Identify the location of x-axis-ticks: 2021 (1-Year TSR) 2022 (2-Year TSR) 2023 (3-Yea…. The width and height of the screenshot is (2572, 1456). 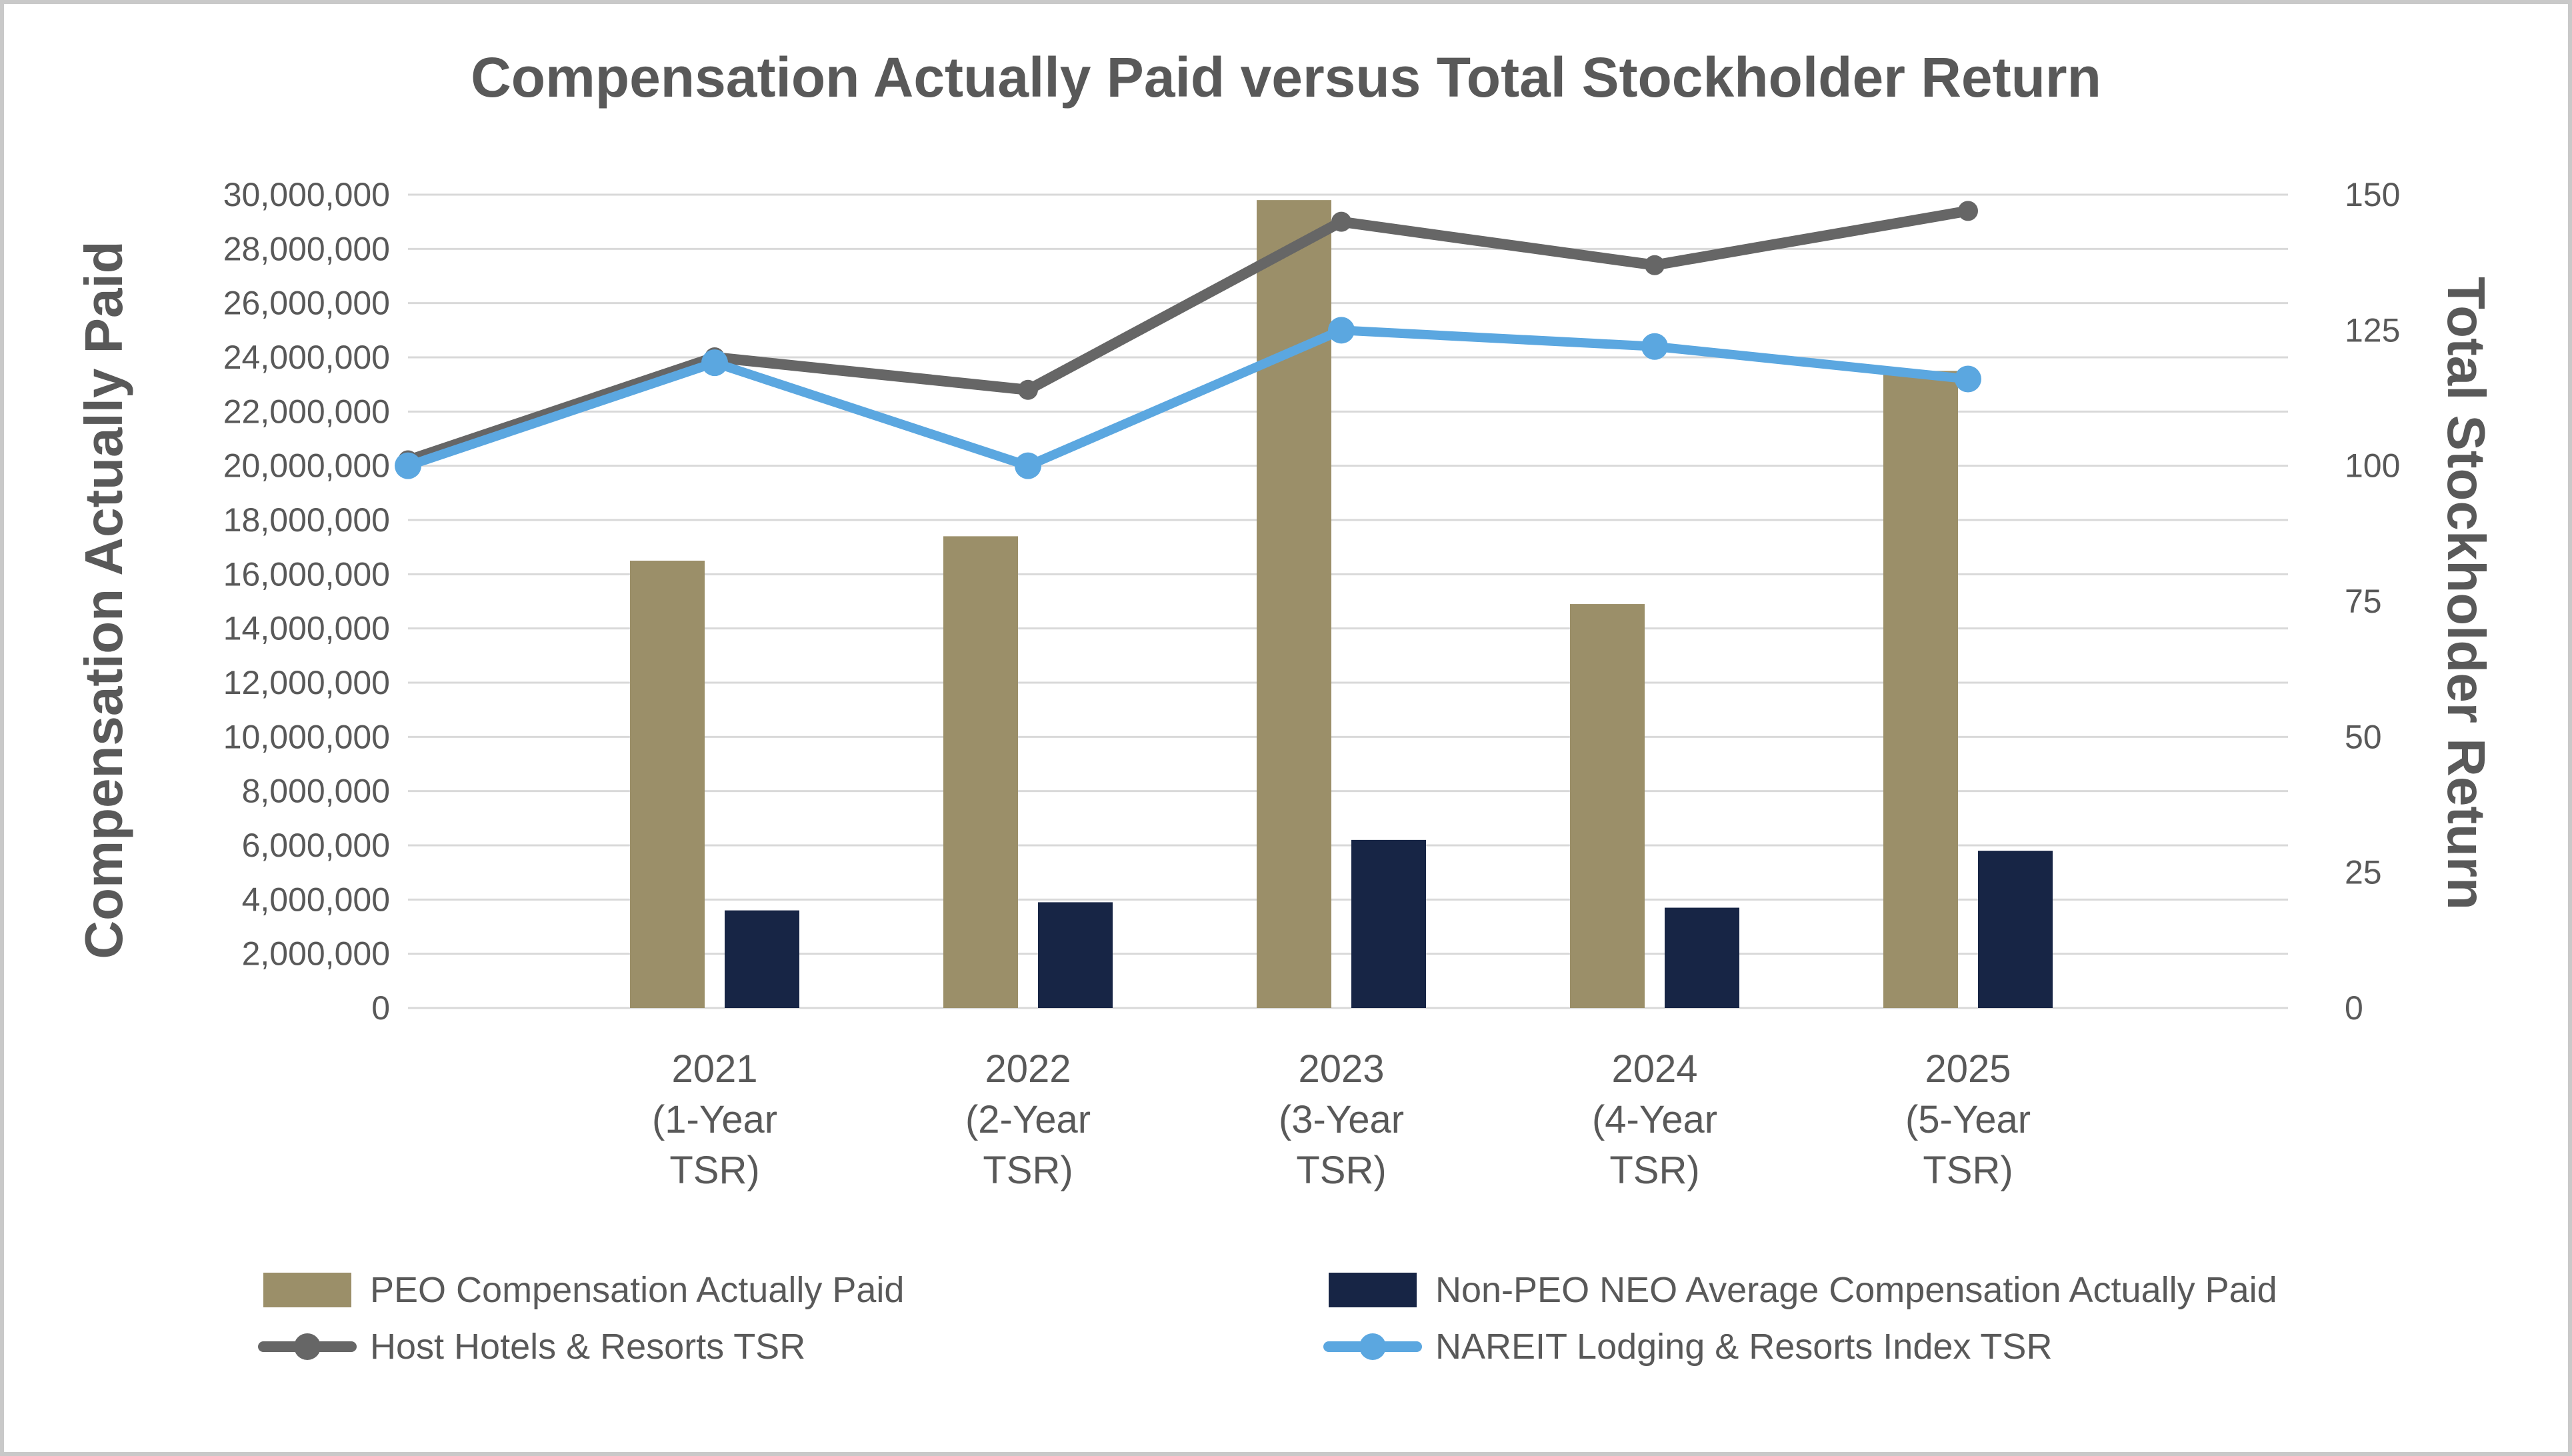
(1341, 1119).